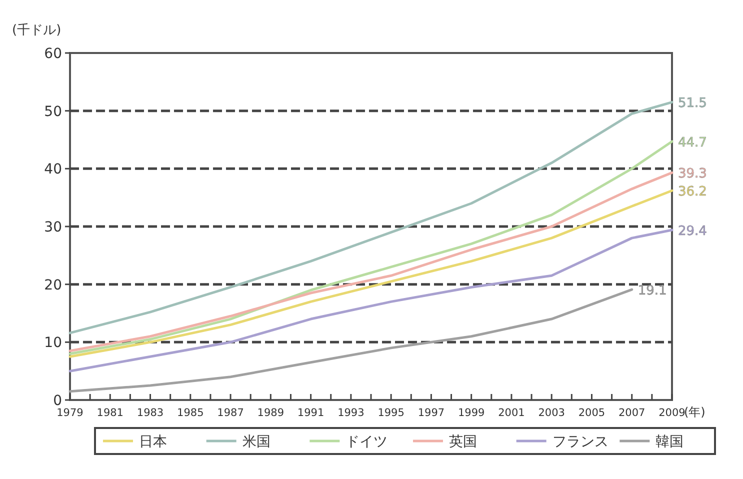 The image size is (743, 479). I want to click on data-label: 51.5, so click(692, 104).